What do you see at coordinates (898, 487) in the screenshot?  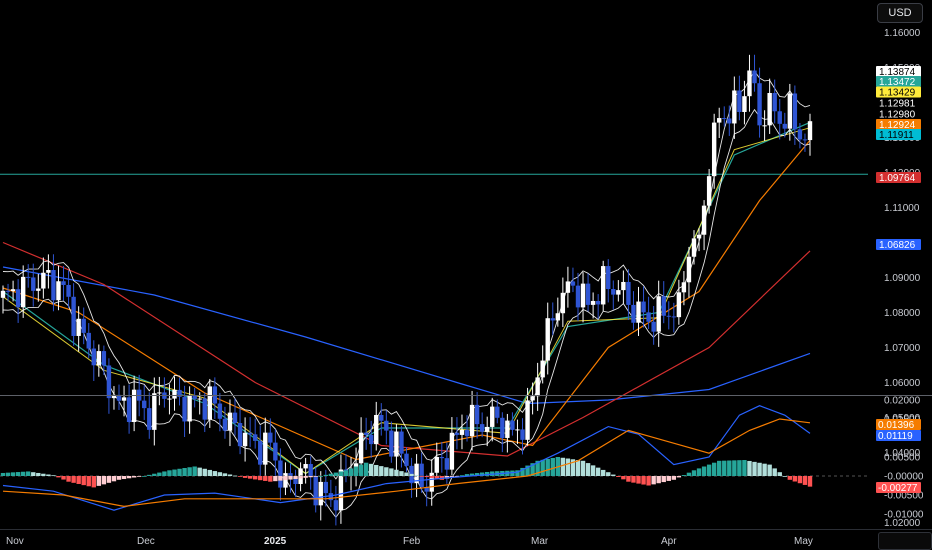 I see `macd-label-tag` at bounding box center [898, 487].